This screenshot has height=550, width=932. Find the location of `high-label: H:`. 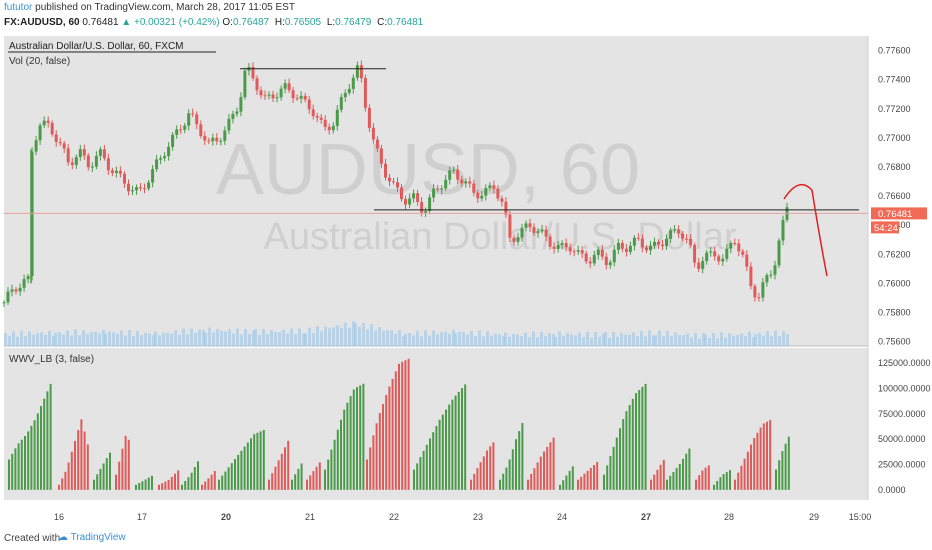

high-label: H: is located at coordinates (279, 22).